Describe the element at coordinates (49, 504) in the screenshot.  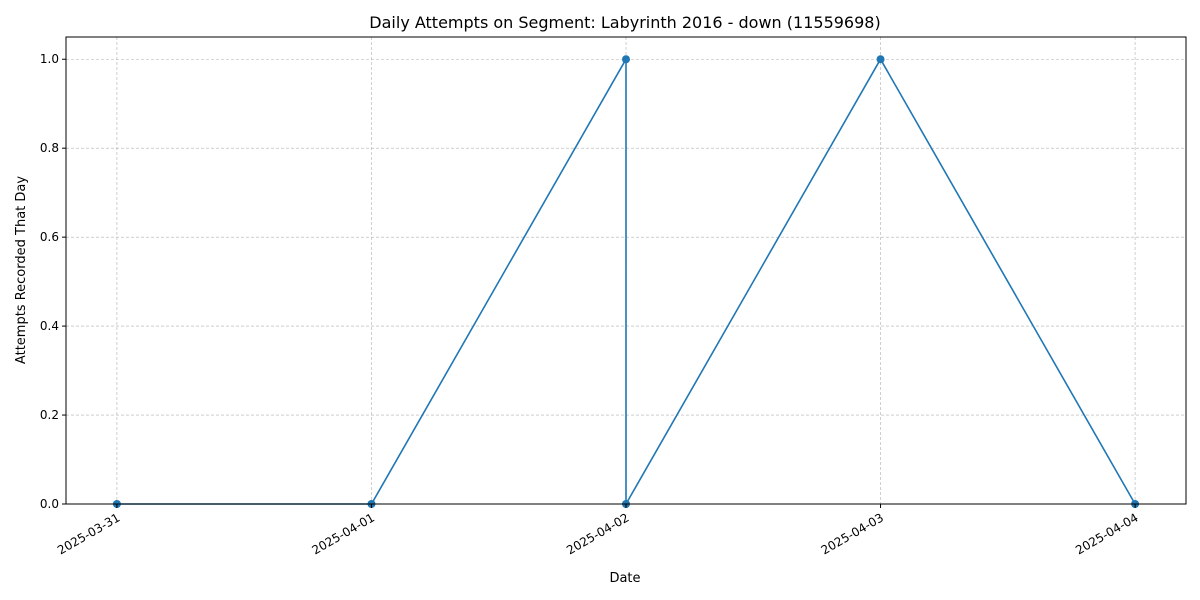
I see `y-tick-label: 0.0` at that location.